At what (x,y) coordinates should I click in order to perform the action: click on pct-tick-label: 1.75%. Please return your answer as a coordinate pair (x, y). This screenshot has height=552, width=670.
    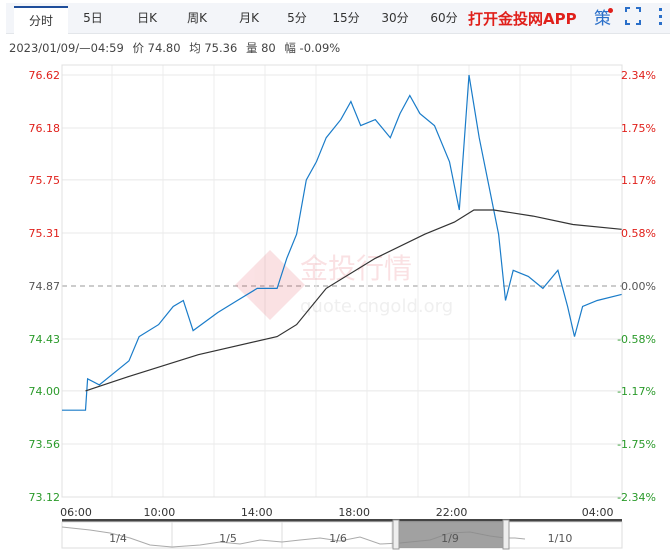
    Looking at the image, I should click on (638, 128).